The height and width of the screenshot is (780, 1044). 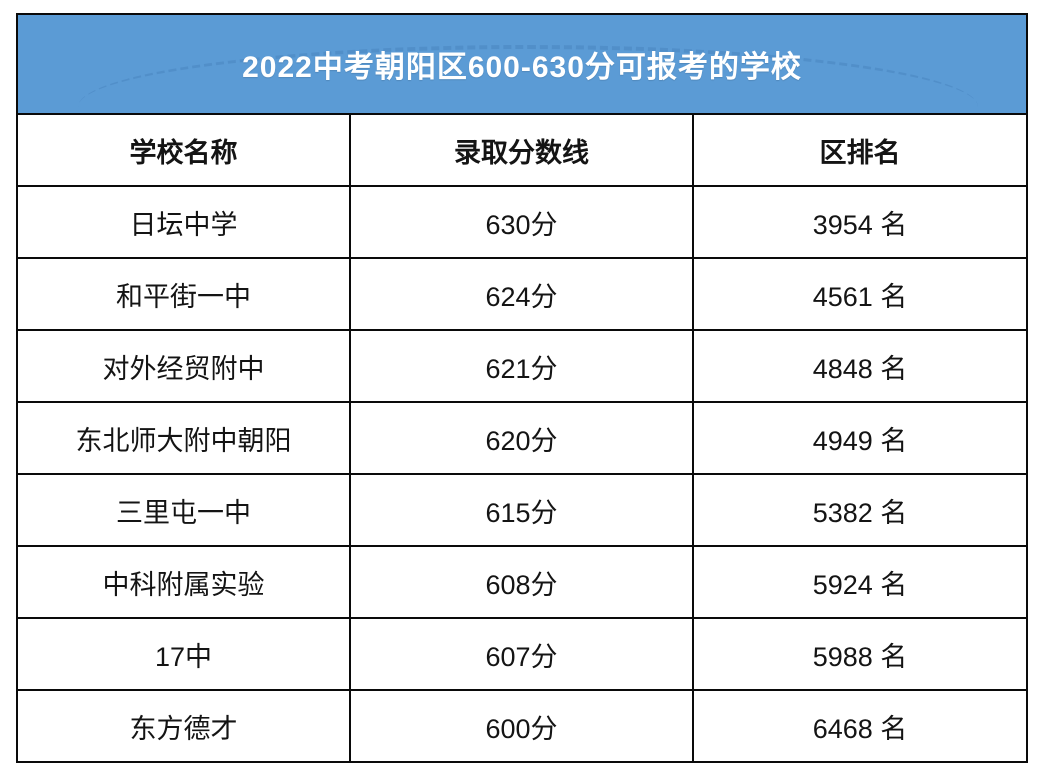 I want to click on header-score-line: 录取分数线, so click(x=521, y=150).